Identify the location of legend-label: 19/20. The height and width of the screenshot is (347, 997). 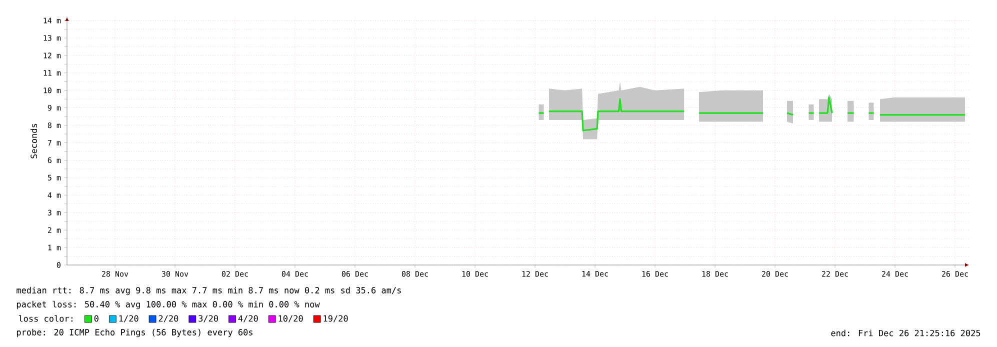
(336, 318).